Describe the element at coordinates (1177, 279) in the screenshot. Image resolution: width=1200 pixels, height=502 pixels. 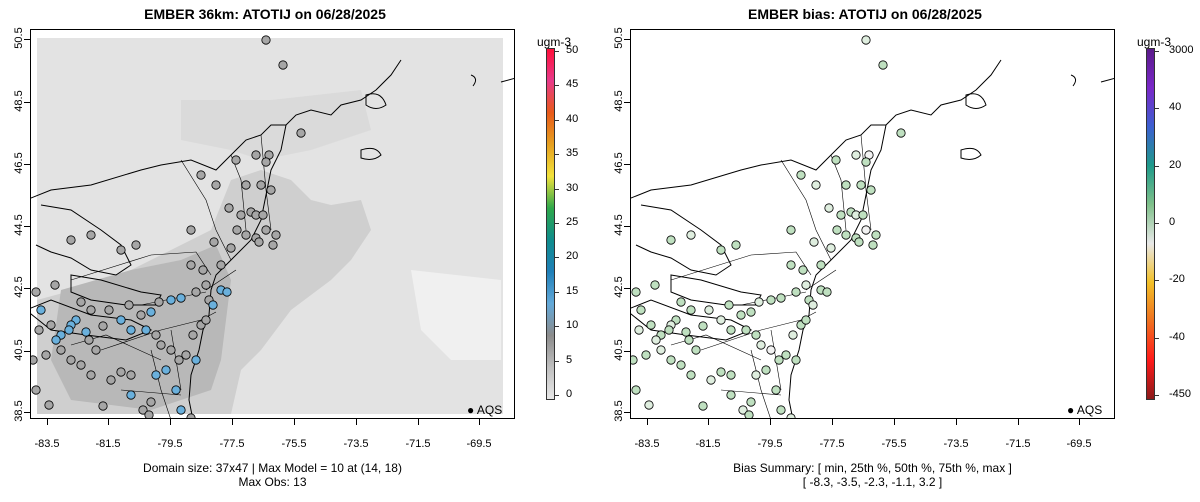
I see `colorbar-tick-label: -20` at that location.